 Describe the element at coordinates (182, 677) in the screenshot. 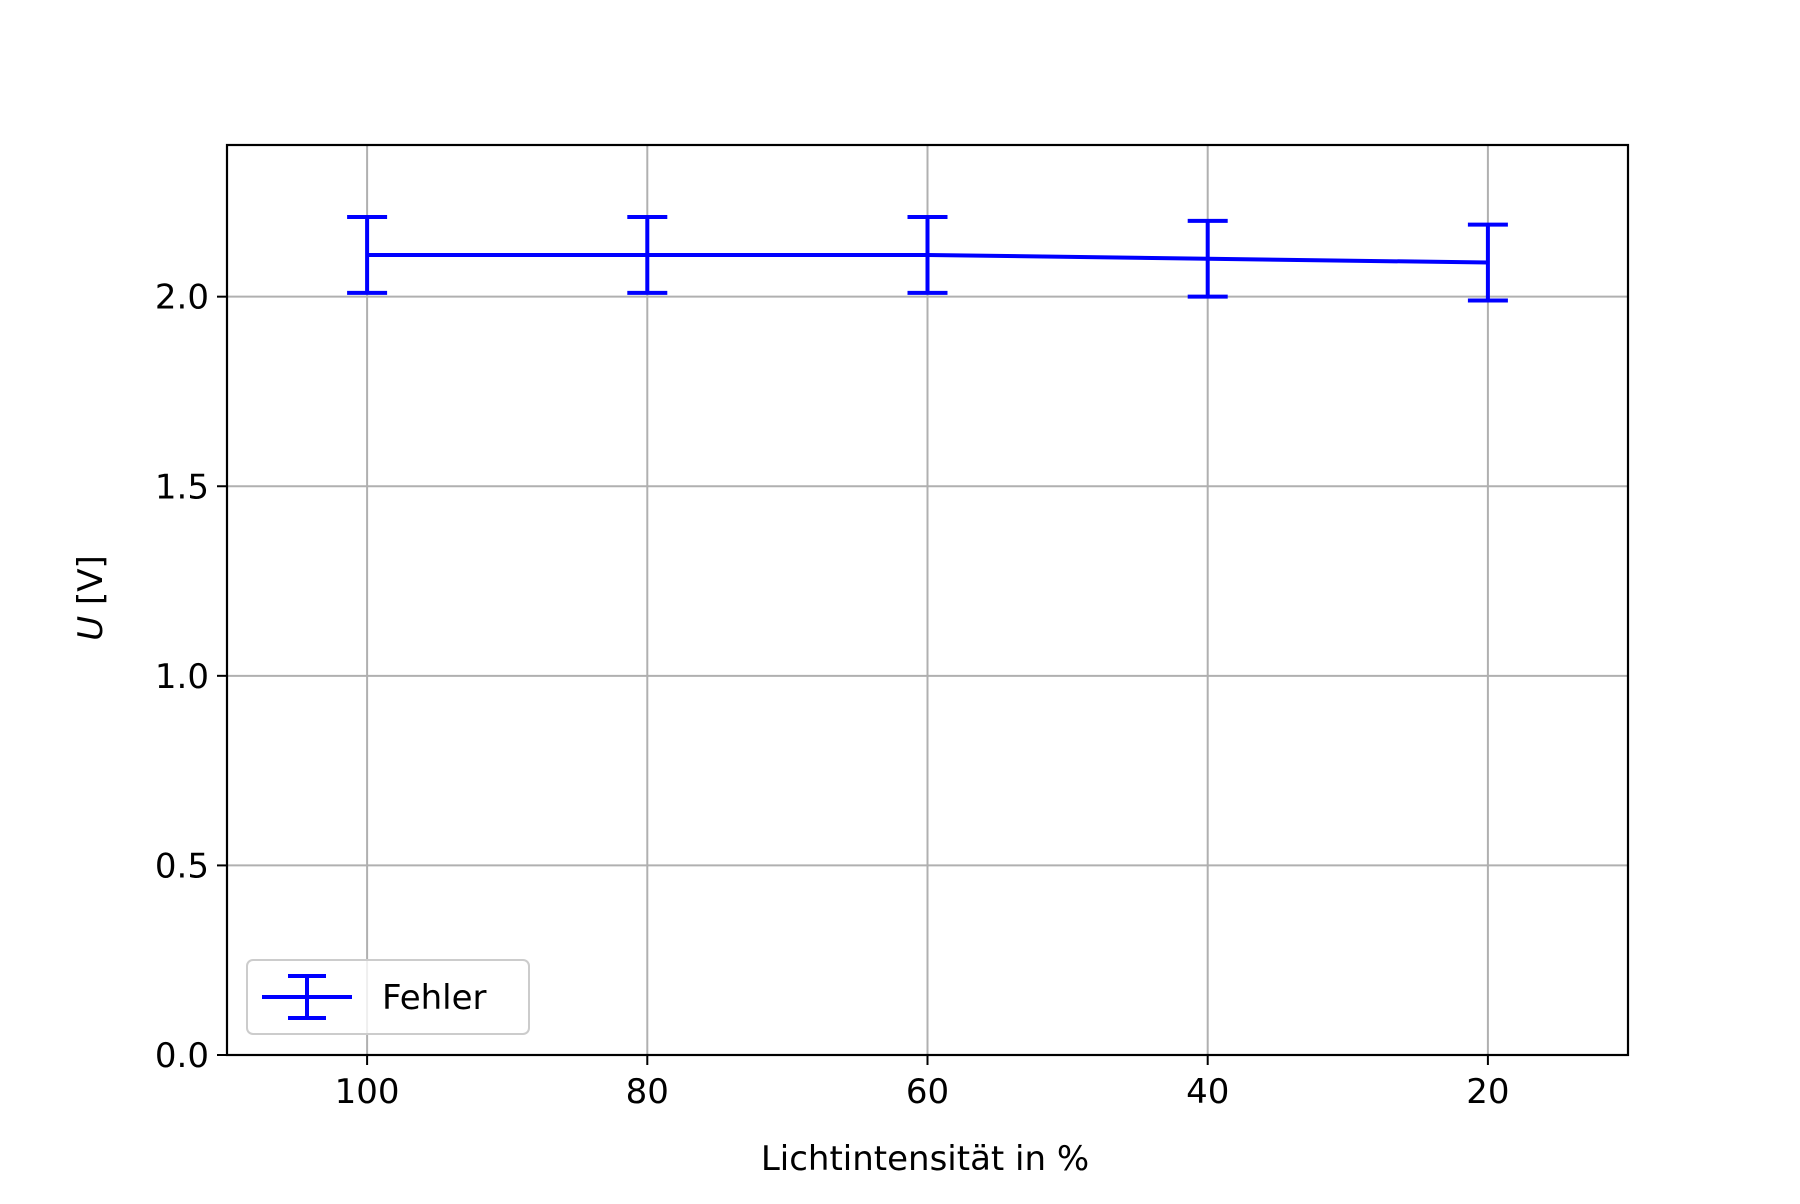

I see `y-tick-label: 1.0` at that location.